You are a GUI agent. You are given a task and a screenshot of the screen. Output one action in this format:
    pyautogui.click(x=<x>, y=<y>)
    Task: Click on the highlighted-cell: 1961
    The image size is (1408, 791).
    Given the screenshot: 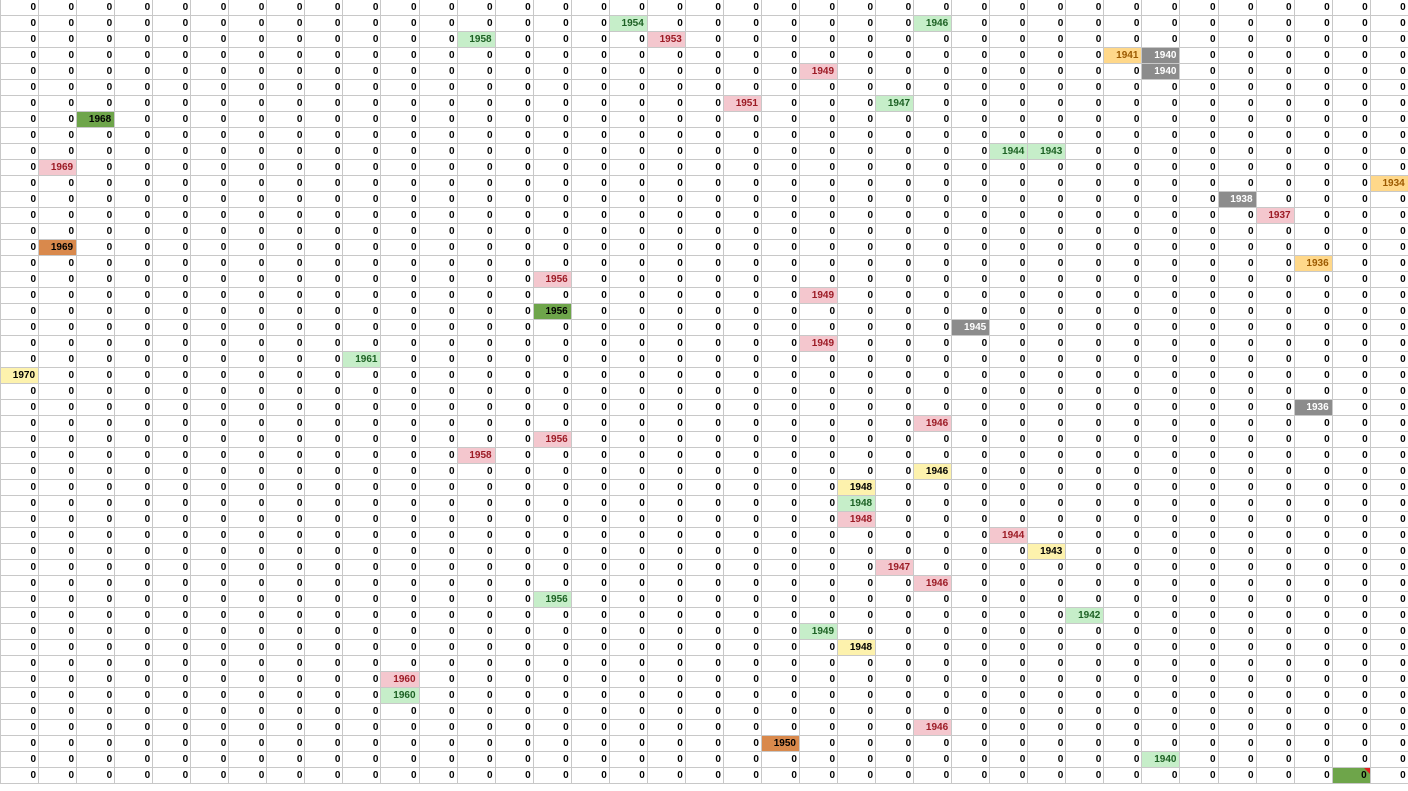 What is the action you would take?
    pyautogui.click(x=362, y=359)
    